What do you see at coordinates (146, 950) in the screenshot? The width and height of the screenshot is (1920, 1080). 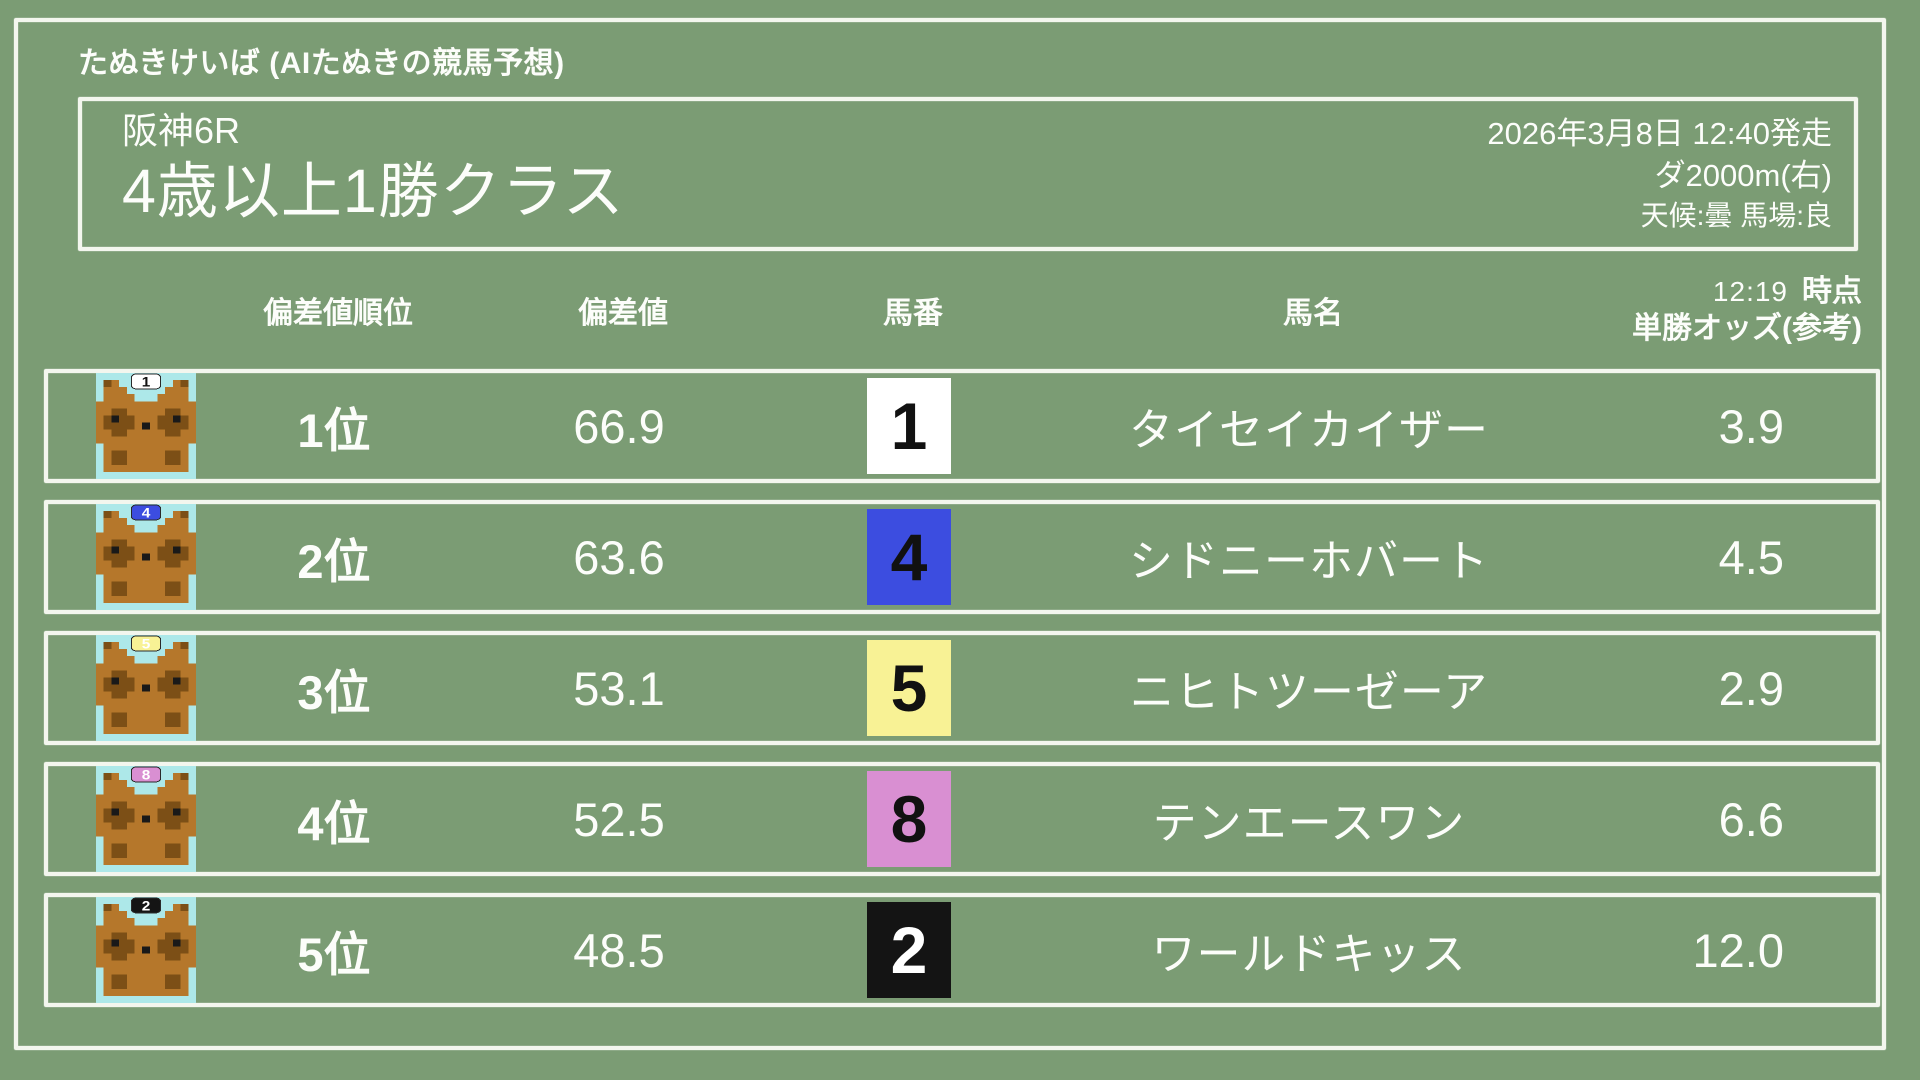 I see `tanuki-icon: 2` at bounding box center [146, 950].